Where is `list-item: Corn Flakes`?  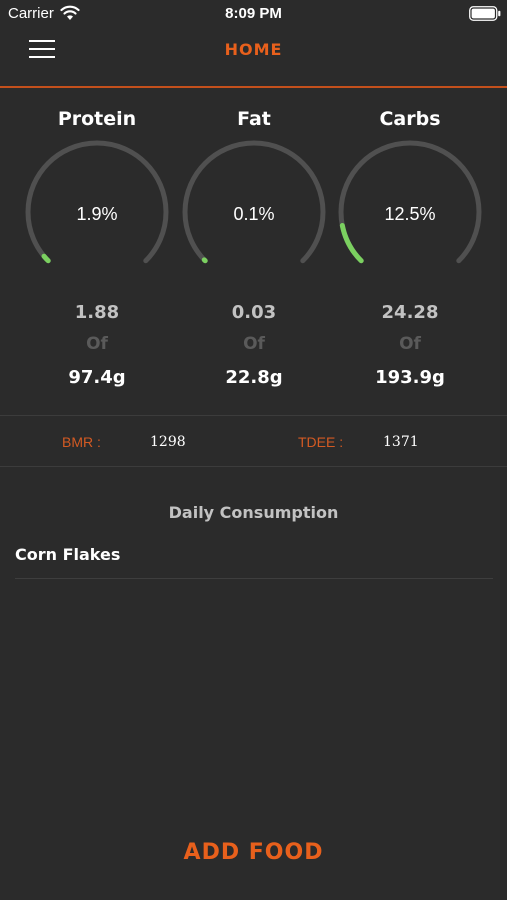 list-item: Corn Flakes is located at coordinates (254, 558).